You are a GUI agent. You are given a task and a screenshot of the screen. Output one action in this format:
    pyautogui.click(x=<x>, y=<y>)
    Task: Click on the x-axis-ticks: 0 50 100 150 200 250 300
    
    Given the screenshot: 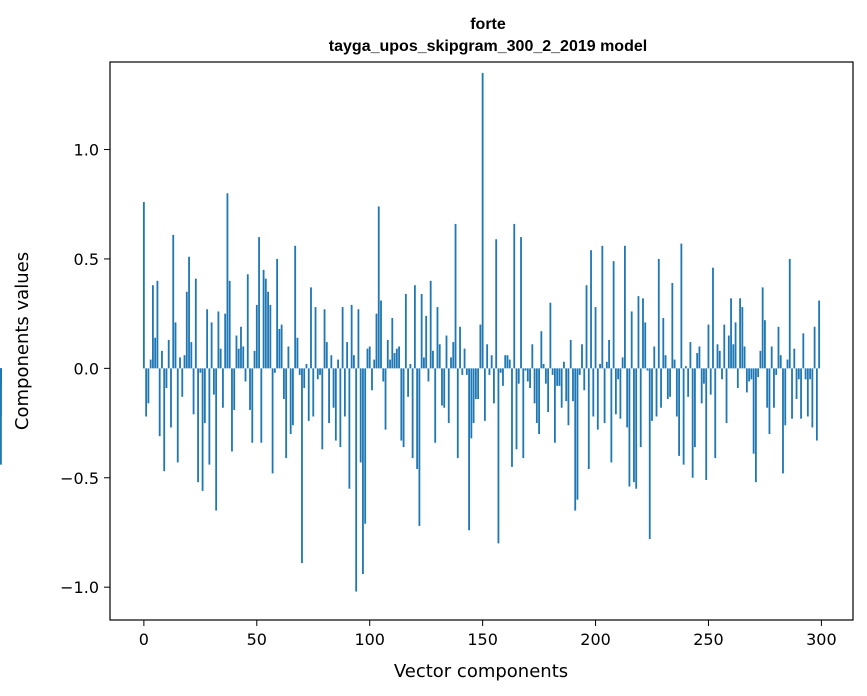 What is the action you would take?
    pyautogui.click(x=488, y=634)
    